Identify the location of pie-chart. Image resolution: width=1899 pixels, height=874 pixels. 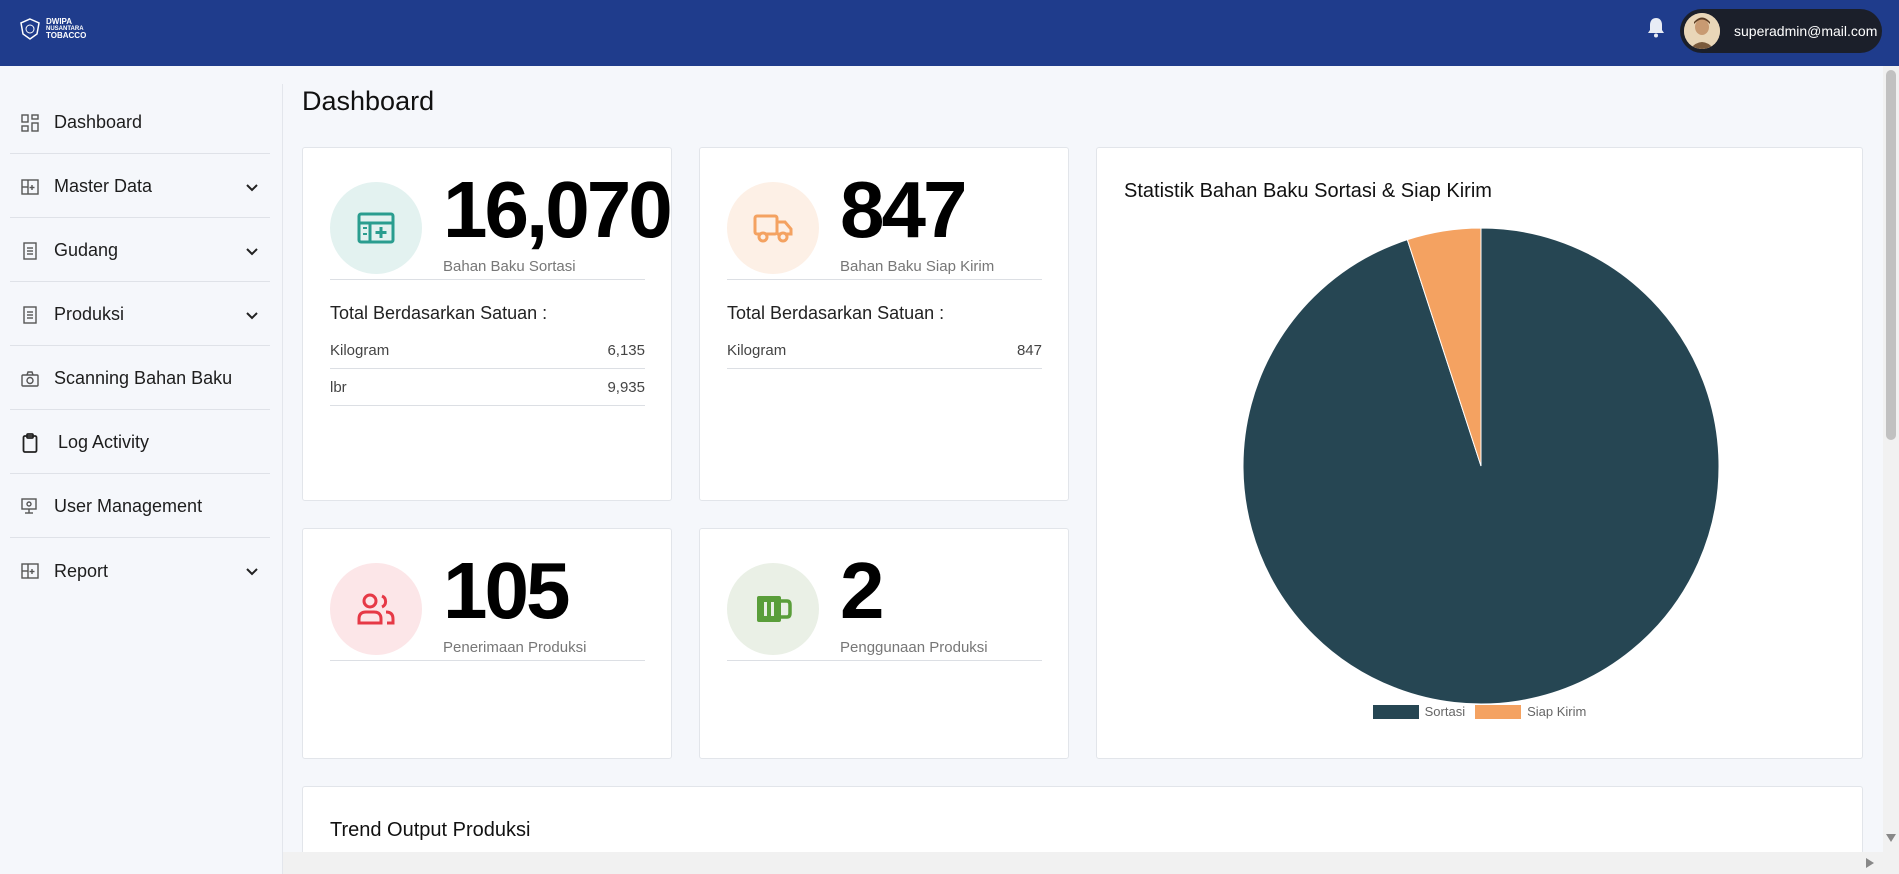
(1481, 466).